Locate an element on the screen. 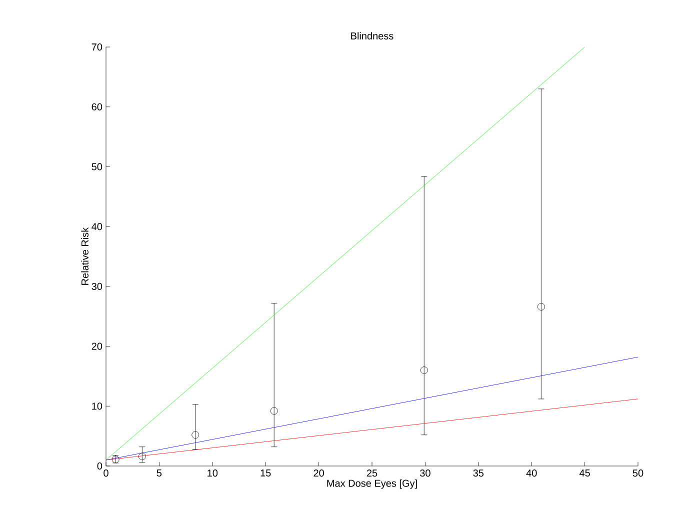  x-tick-label: 50 is located at coordinates (638, 473).